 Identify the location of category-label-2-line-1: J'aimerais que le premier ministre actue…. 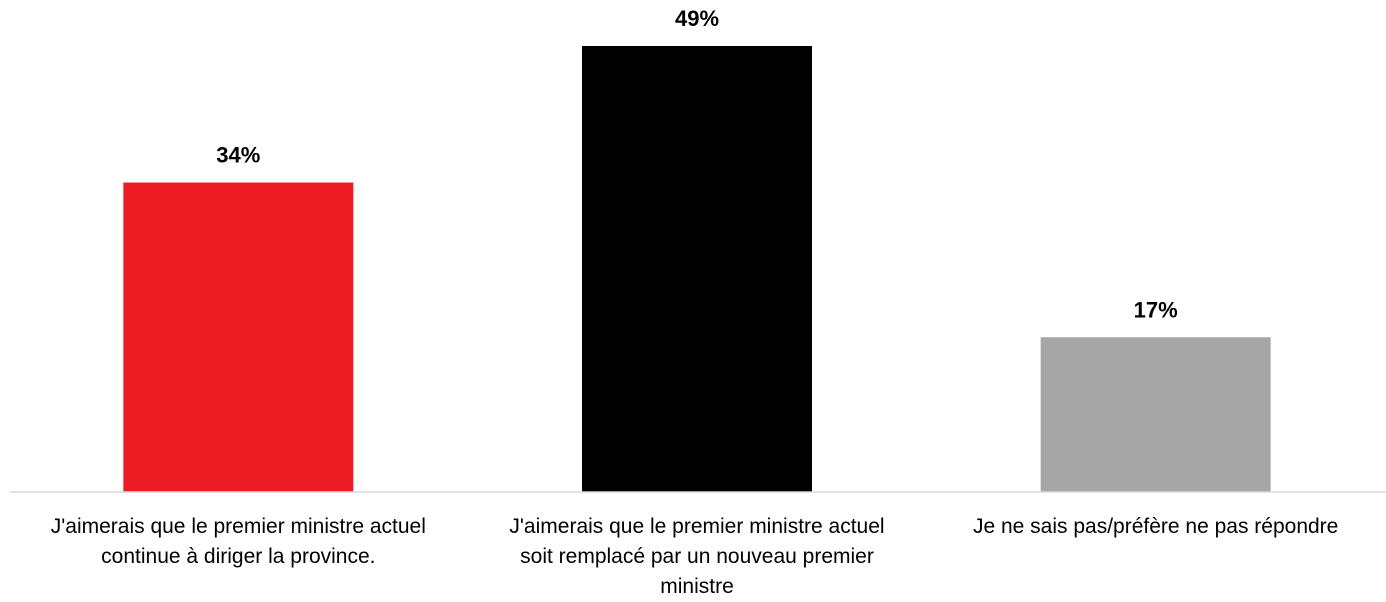
(696, 526).